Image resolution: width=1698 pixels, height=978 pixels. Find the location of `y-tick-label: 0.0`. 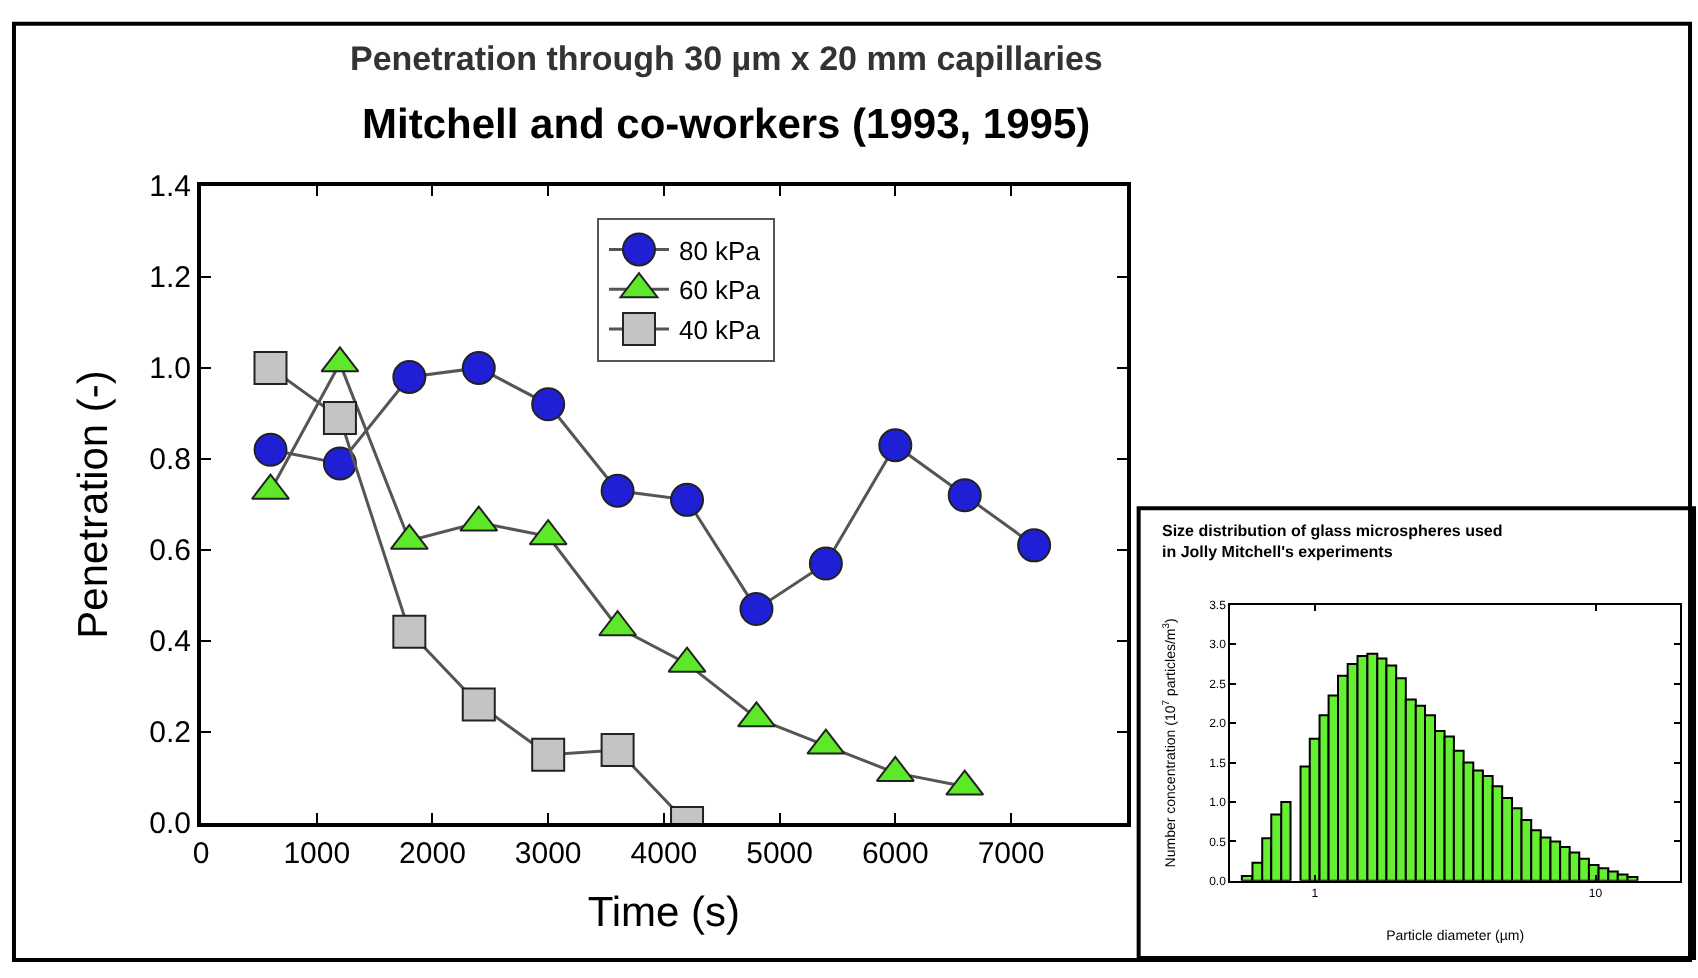

y-tick-label: 0.0 is located at coordinates (170, 824).